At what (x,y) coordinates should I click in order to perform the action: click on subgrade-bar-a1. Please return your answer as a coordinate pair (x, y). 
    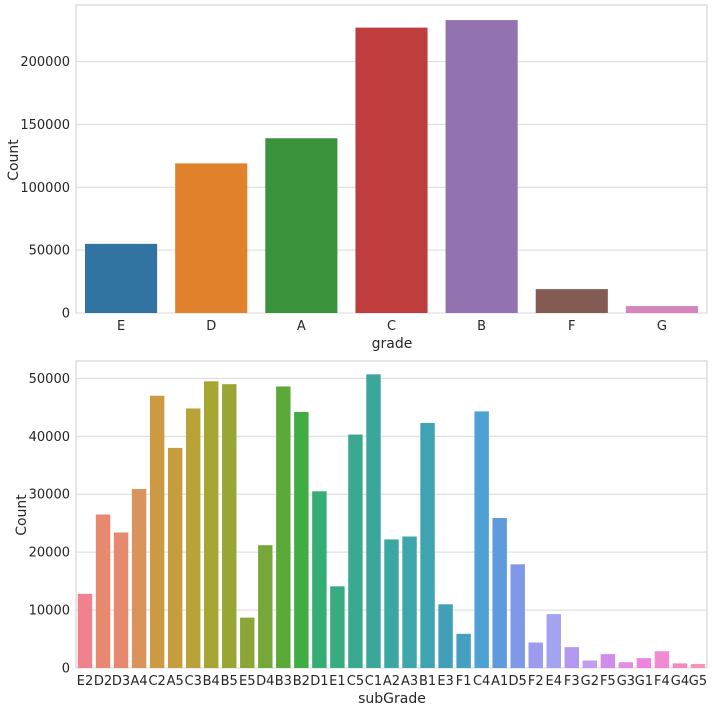
    Looking at the image, I should click on (499, 592).